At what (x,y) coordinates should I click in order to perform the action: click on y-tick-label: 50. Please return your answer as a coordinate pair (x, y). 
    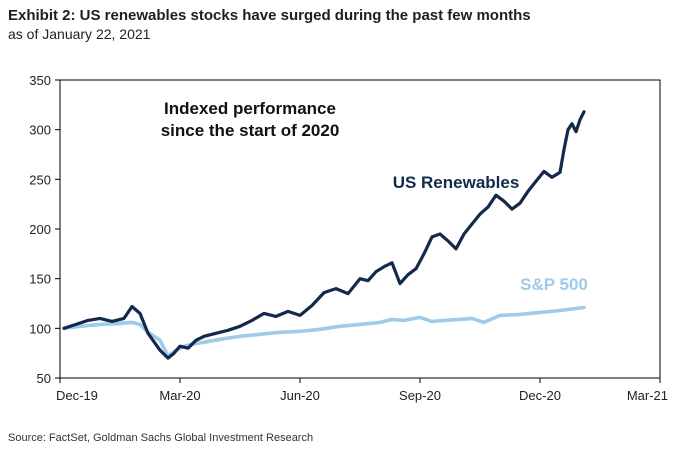
    Looking at the image, I should click on (44, 378).